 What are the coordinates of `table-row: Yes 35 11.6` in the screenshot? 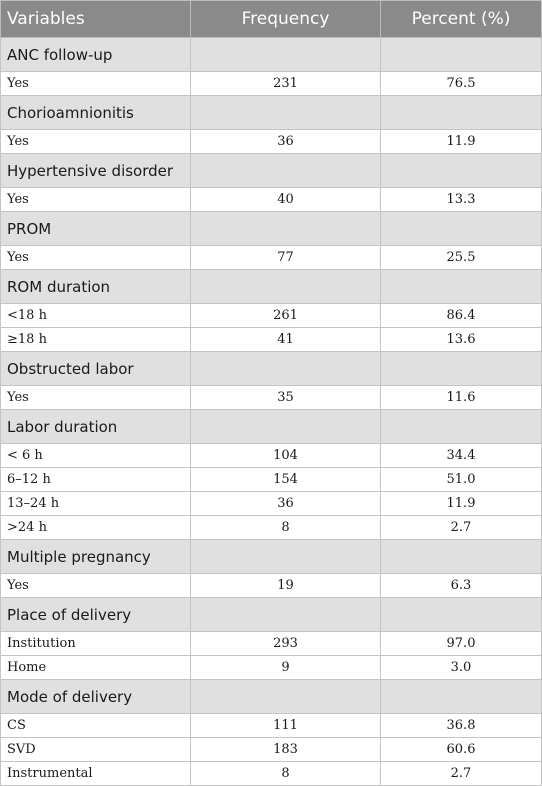 It's located at (271, 397).